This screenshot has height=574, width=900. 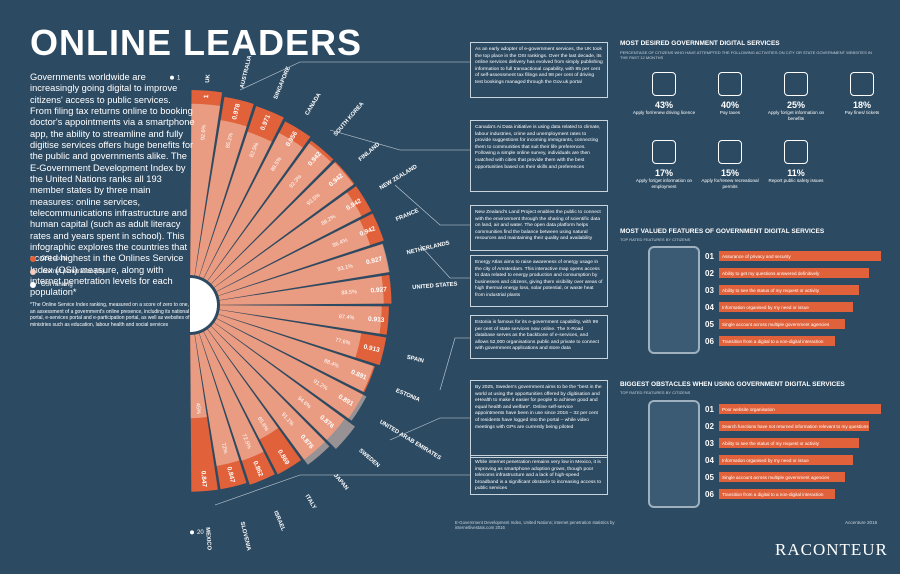 I want to click on service-label: Pay fines/ tickets, so click(x=862, y=112).